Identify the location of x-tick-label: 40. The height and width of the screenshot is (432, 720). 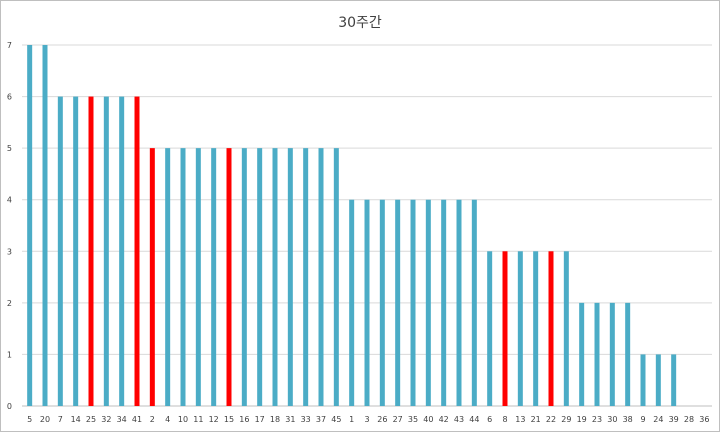
(428, 419).